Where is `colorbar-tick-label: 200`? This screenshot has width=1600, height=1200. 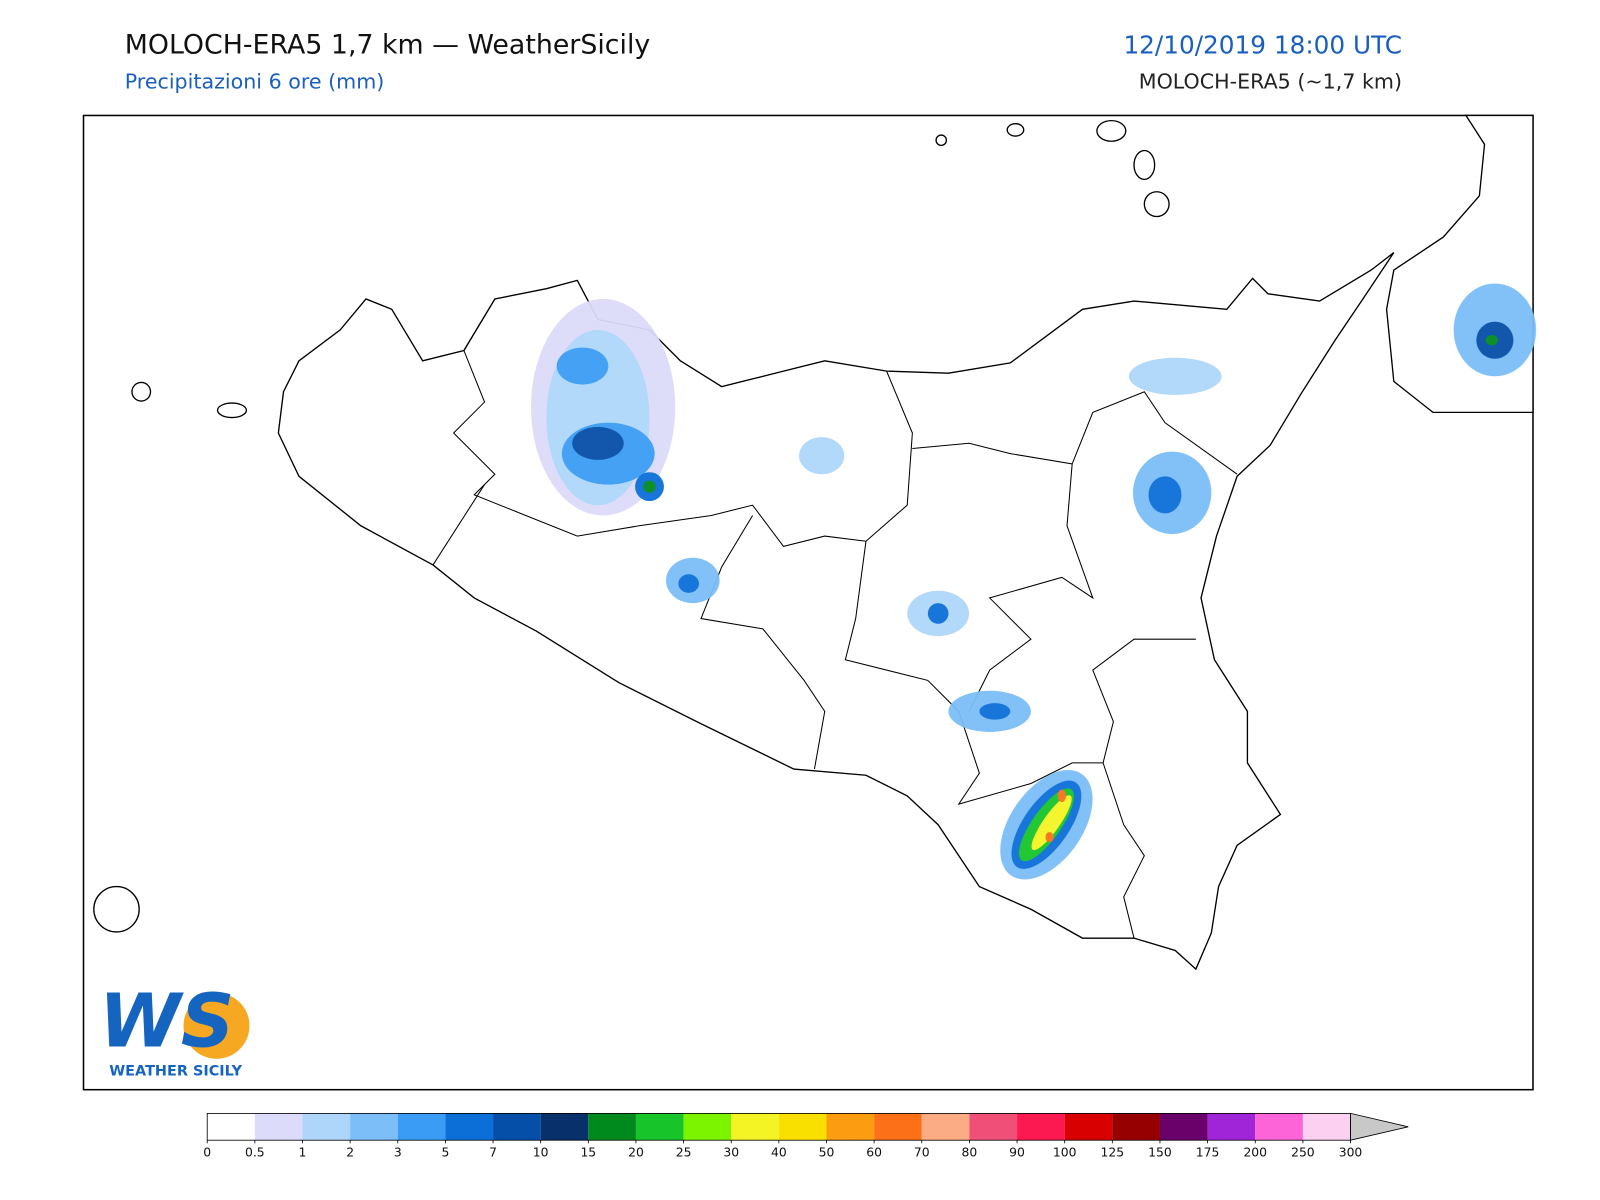
colorbar-tick-label: 200 is located at coordinates (1255, 1153).